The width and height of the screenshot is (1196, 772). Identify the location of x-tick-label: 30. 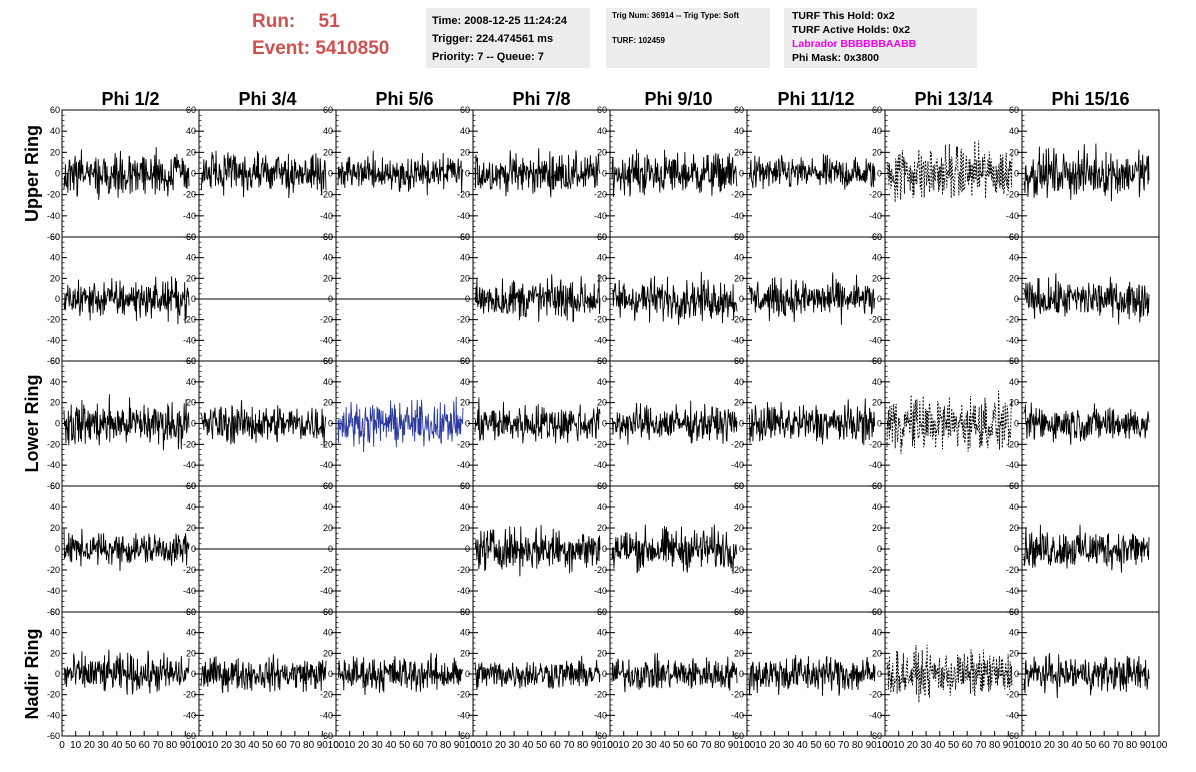
(789, 745).